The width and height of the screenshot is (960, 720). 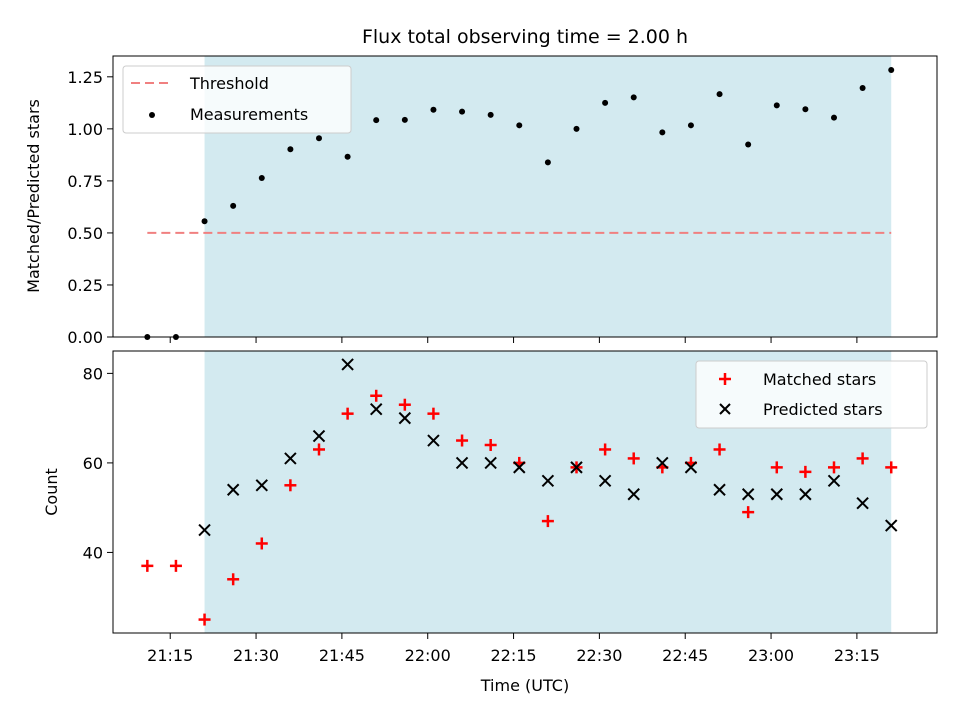 What do you see at coordinates (514, 655) in the screenshot?
I see `x-tick-label: 22:15` at bounding box center [514, 655].